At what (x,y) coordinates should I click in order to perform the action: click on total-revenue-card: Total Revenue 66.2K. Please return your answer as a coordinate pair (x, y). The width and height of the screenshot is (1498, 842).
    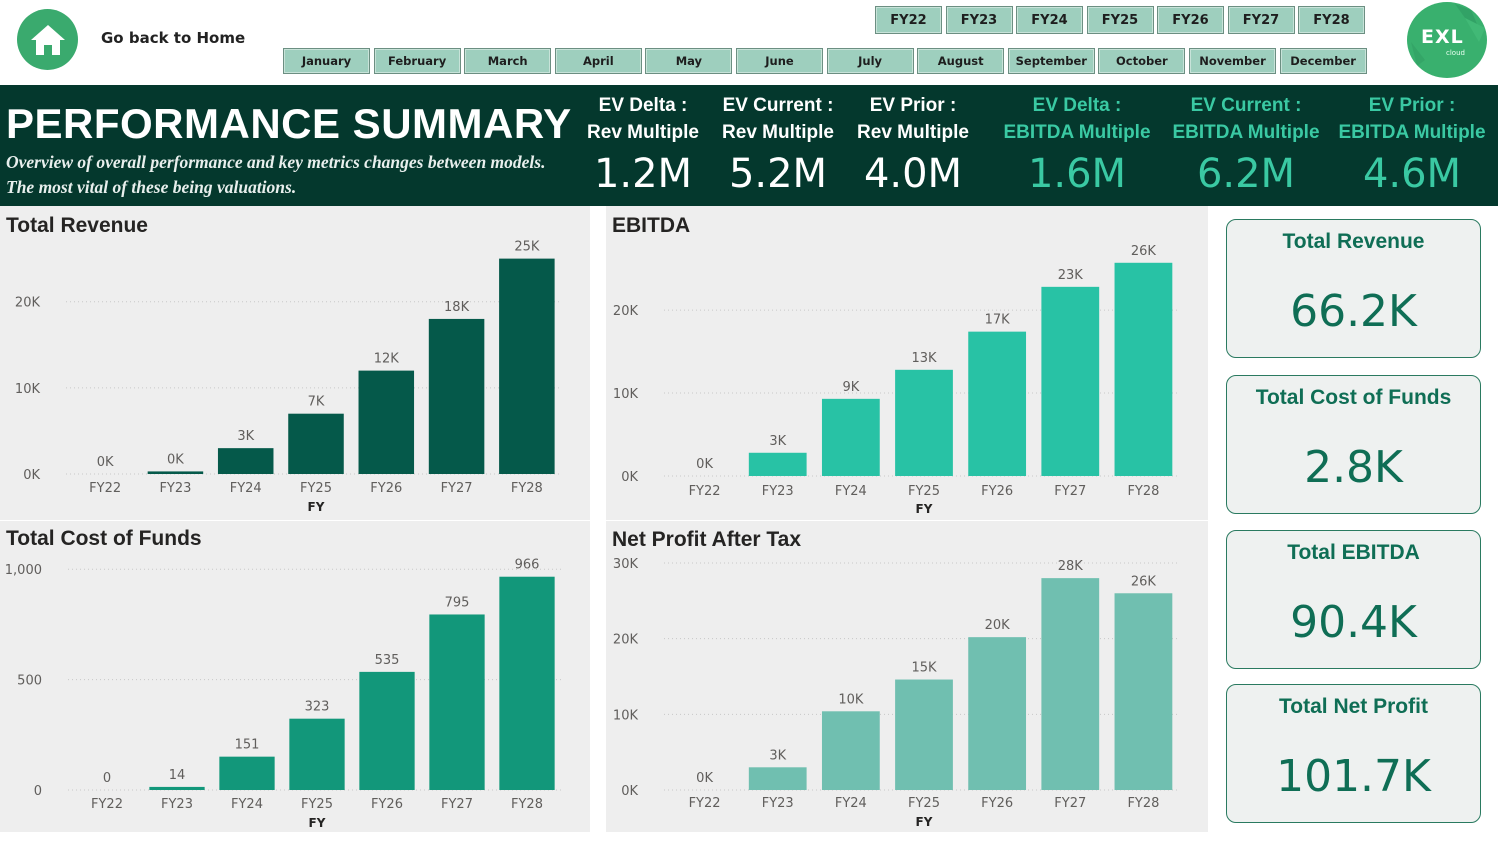
    Looking at the image, I should click on (1353, 288).